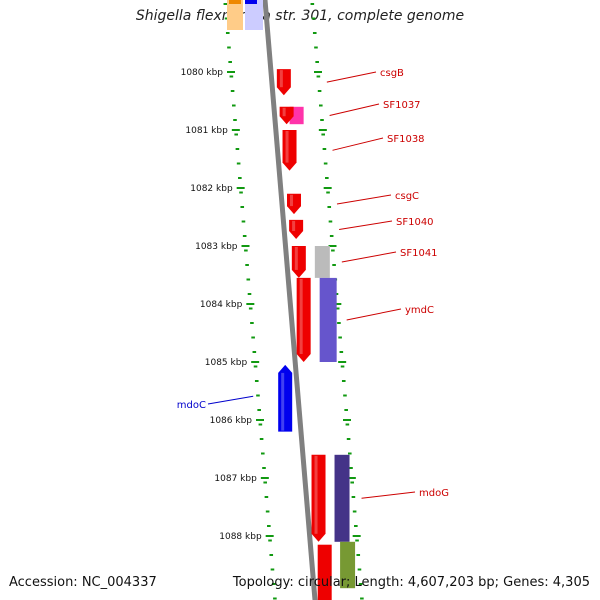 The image size is (600, 600). I want to click on gene-label: csgB, so click(392, 73).